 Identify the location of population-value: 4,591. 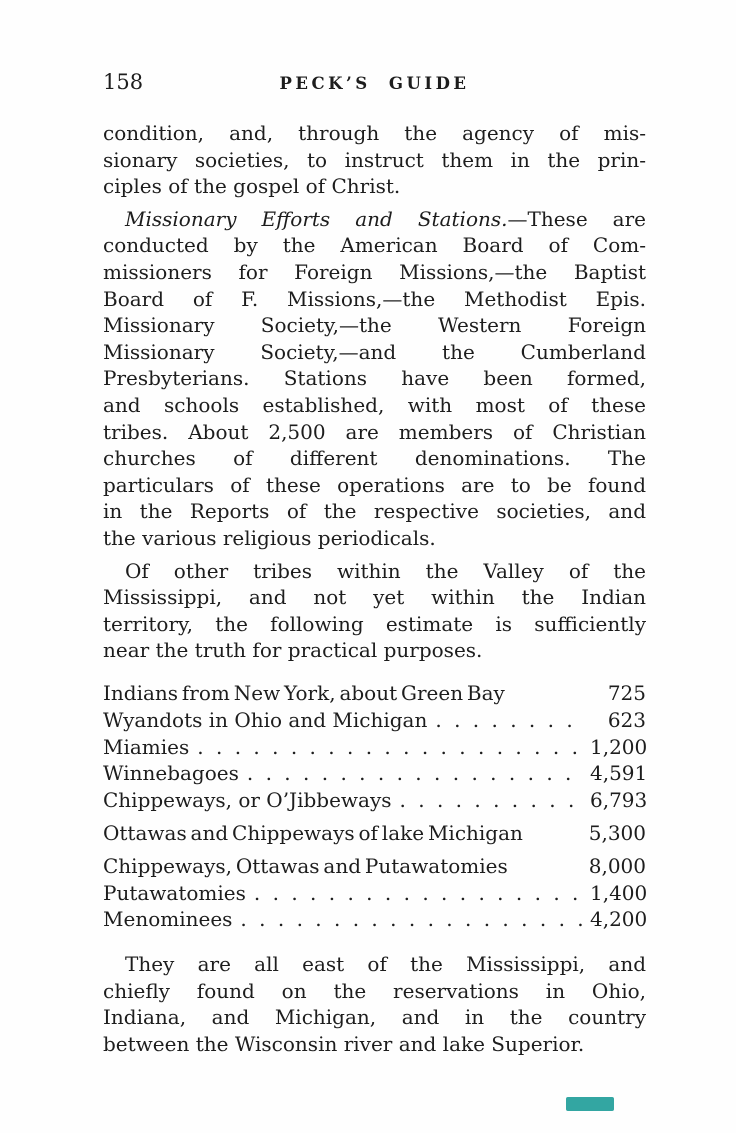
(619, 773).